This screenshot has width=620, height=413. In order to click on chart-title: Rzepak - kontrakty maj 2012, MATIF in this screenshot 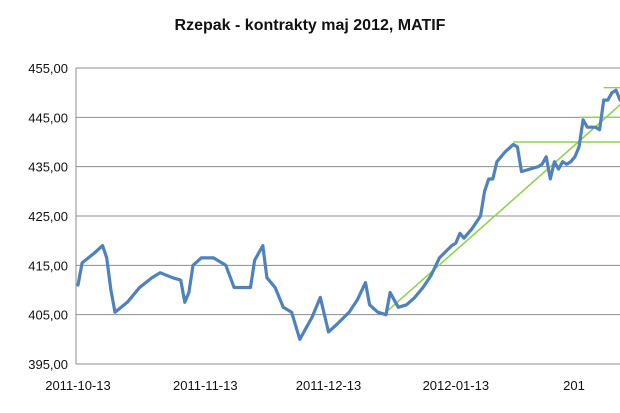, I will do `click(310, 25)`.